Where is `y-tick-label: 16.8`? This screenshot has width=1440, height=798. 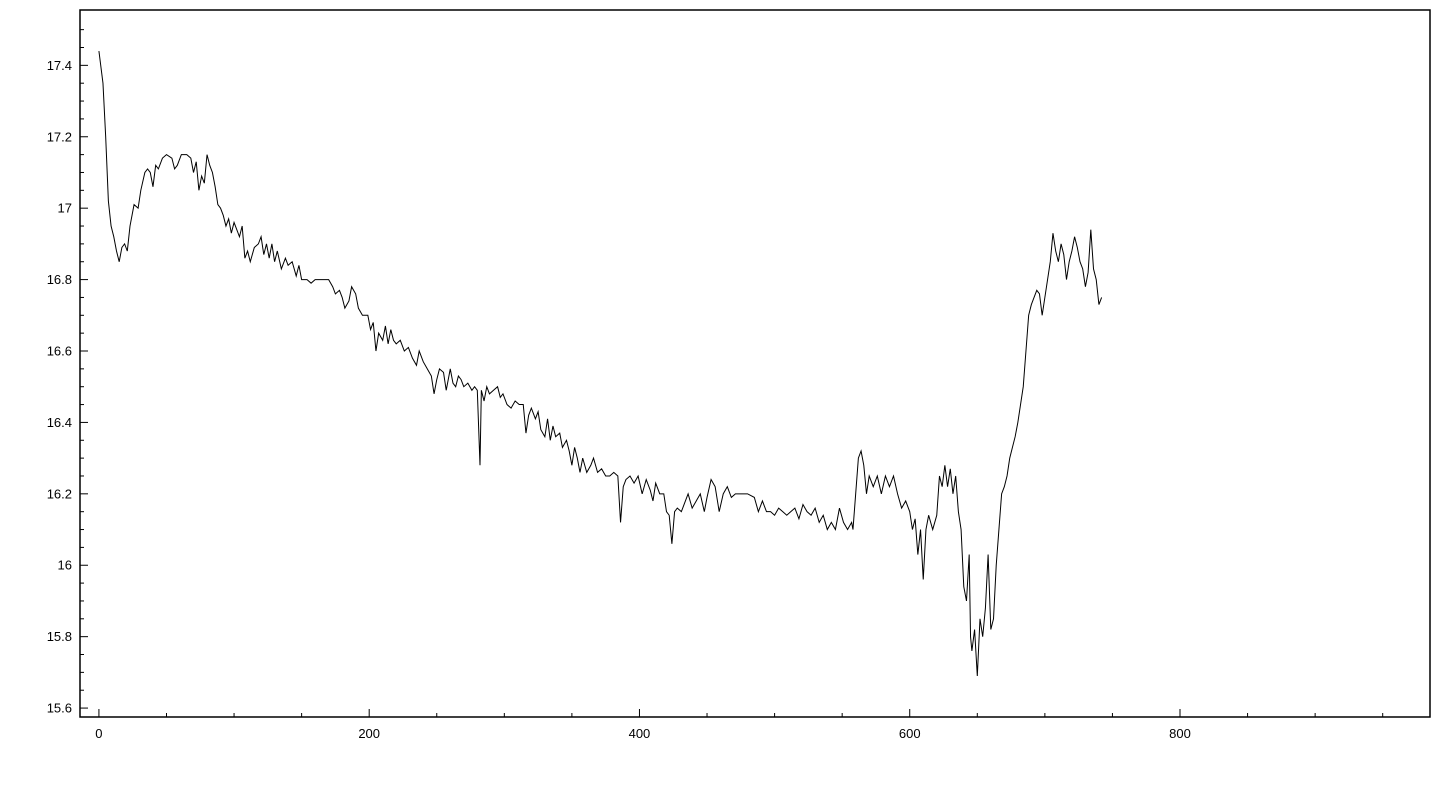 y-tick-label: 16.8 is located at coordinates (59, 279).